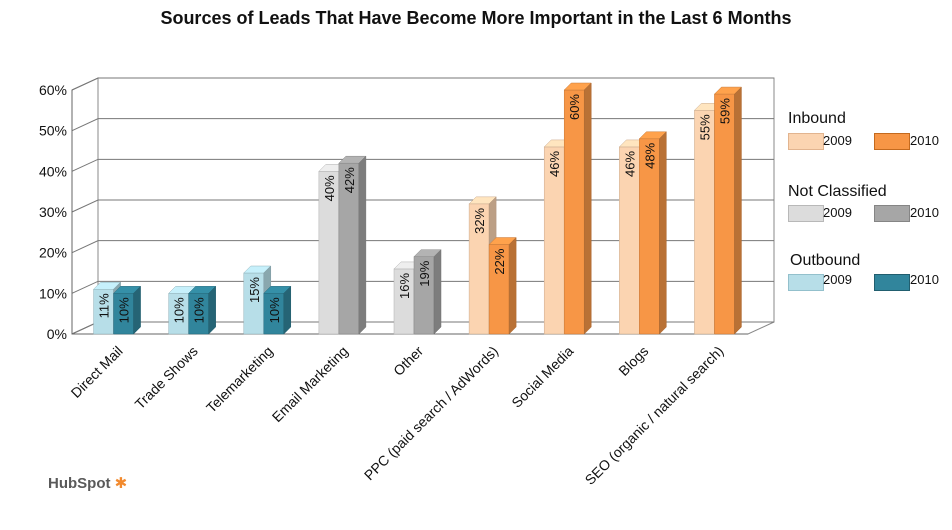  Describe the element at coordinates (239, 379) in the screenshot. I see `x-tick-label: Telemarketing` at that location.